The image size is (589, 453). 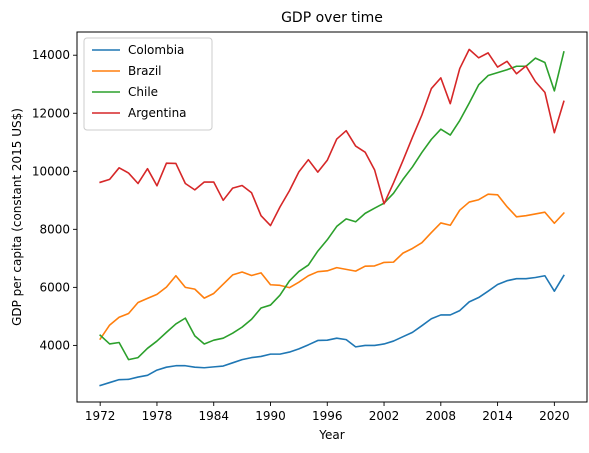 What do you see at coordinates (213, 416) in the screenshot?
I see `x-tick-label: 1984` at bounding box center [213, 416].